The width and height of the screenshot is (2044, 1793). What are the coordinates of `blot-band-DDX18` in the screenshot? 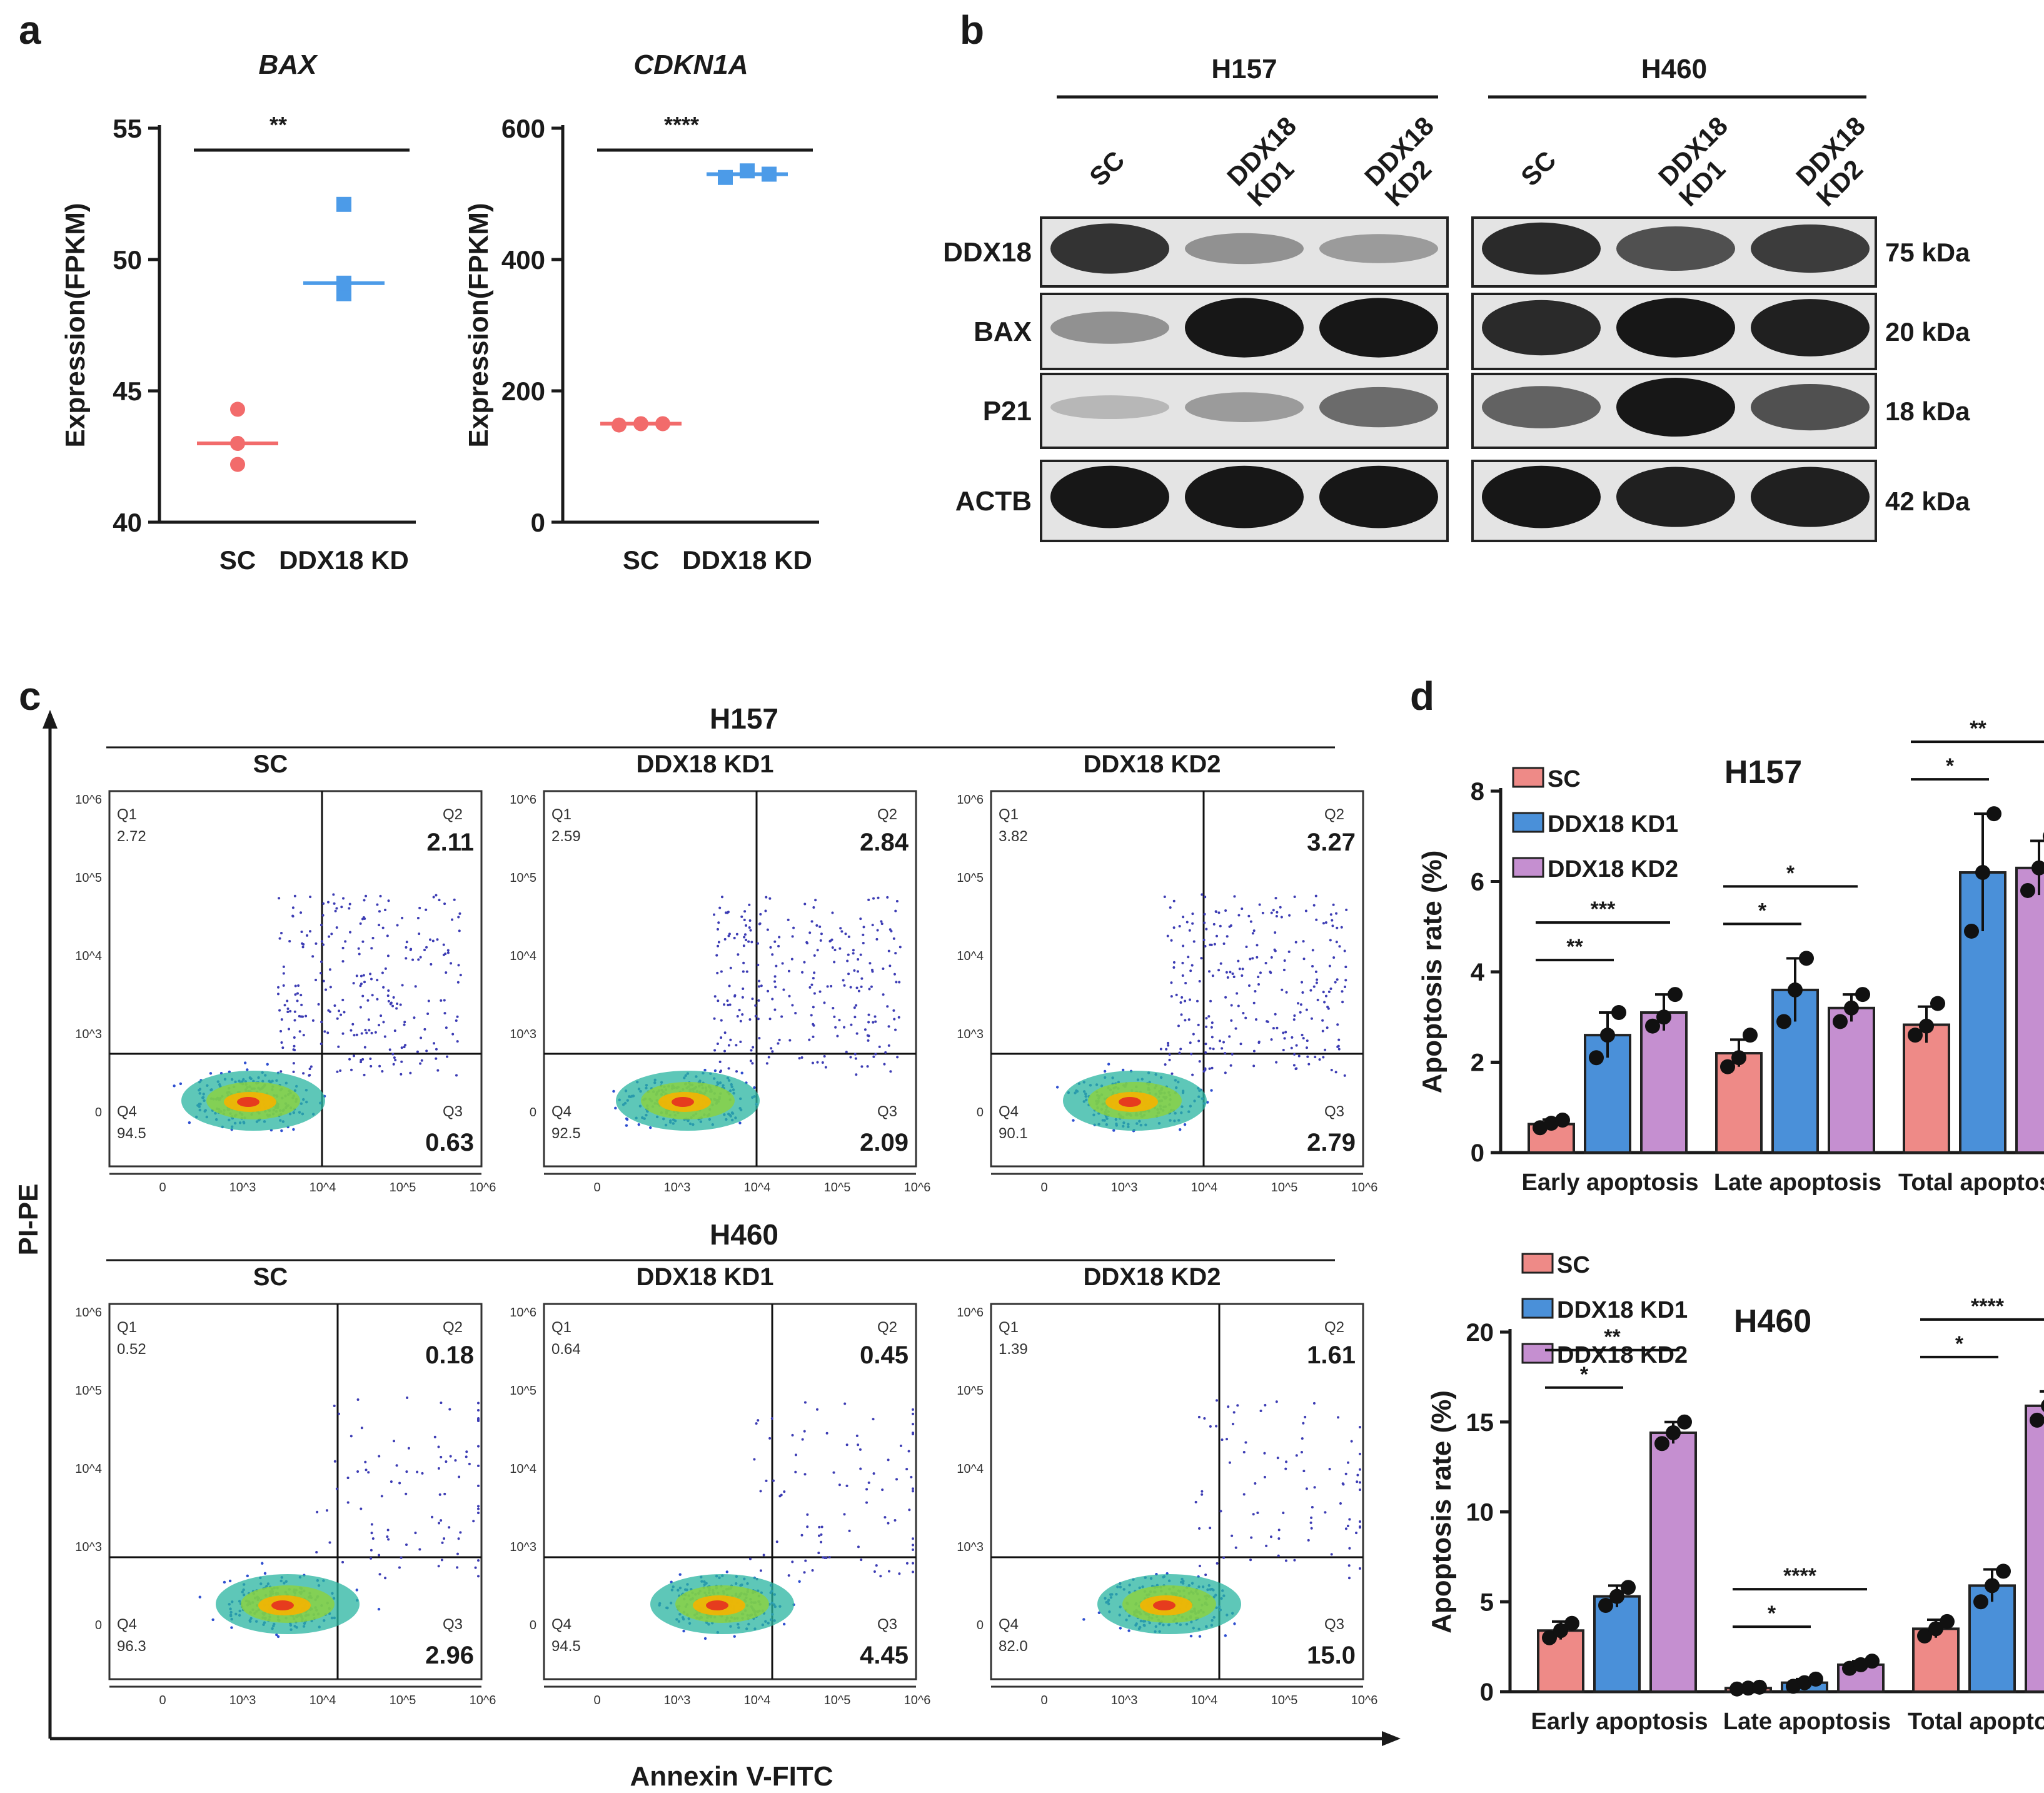 It's located at (1378, 249).